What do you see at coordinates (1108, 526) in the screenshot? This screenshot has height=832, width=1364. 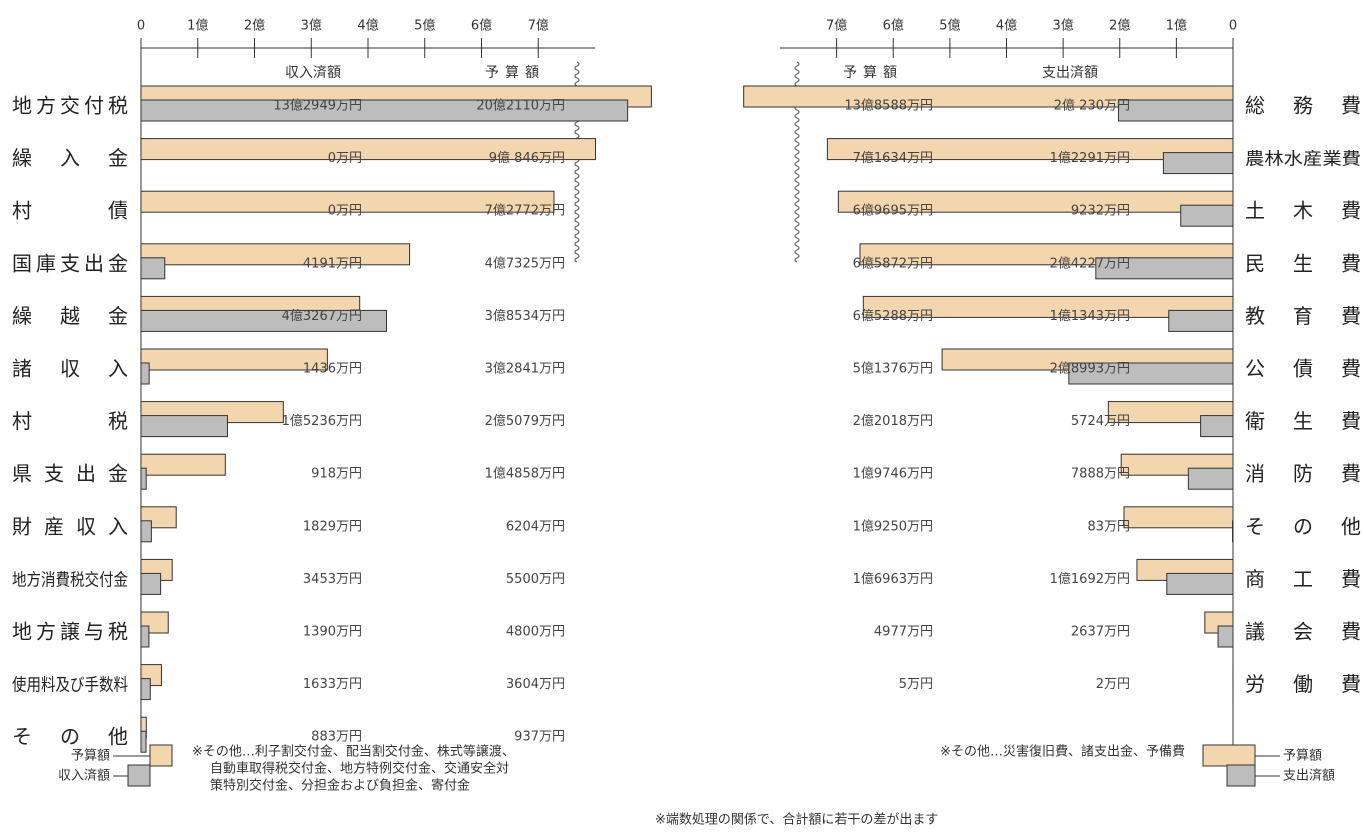 I see `value-label: 83万円` at bounding box center [1108, 526].